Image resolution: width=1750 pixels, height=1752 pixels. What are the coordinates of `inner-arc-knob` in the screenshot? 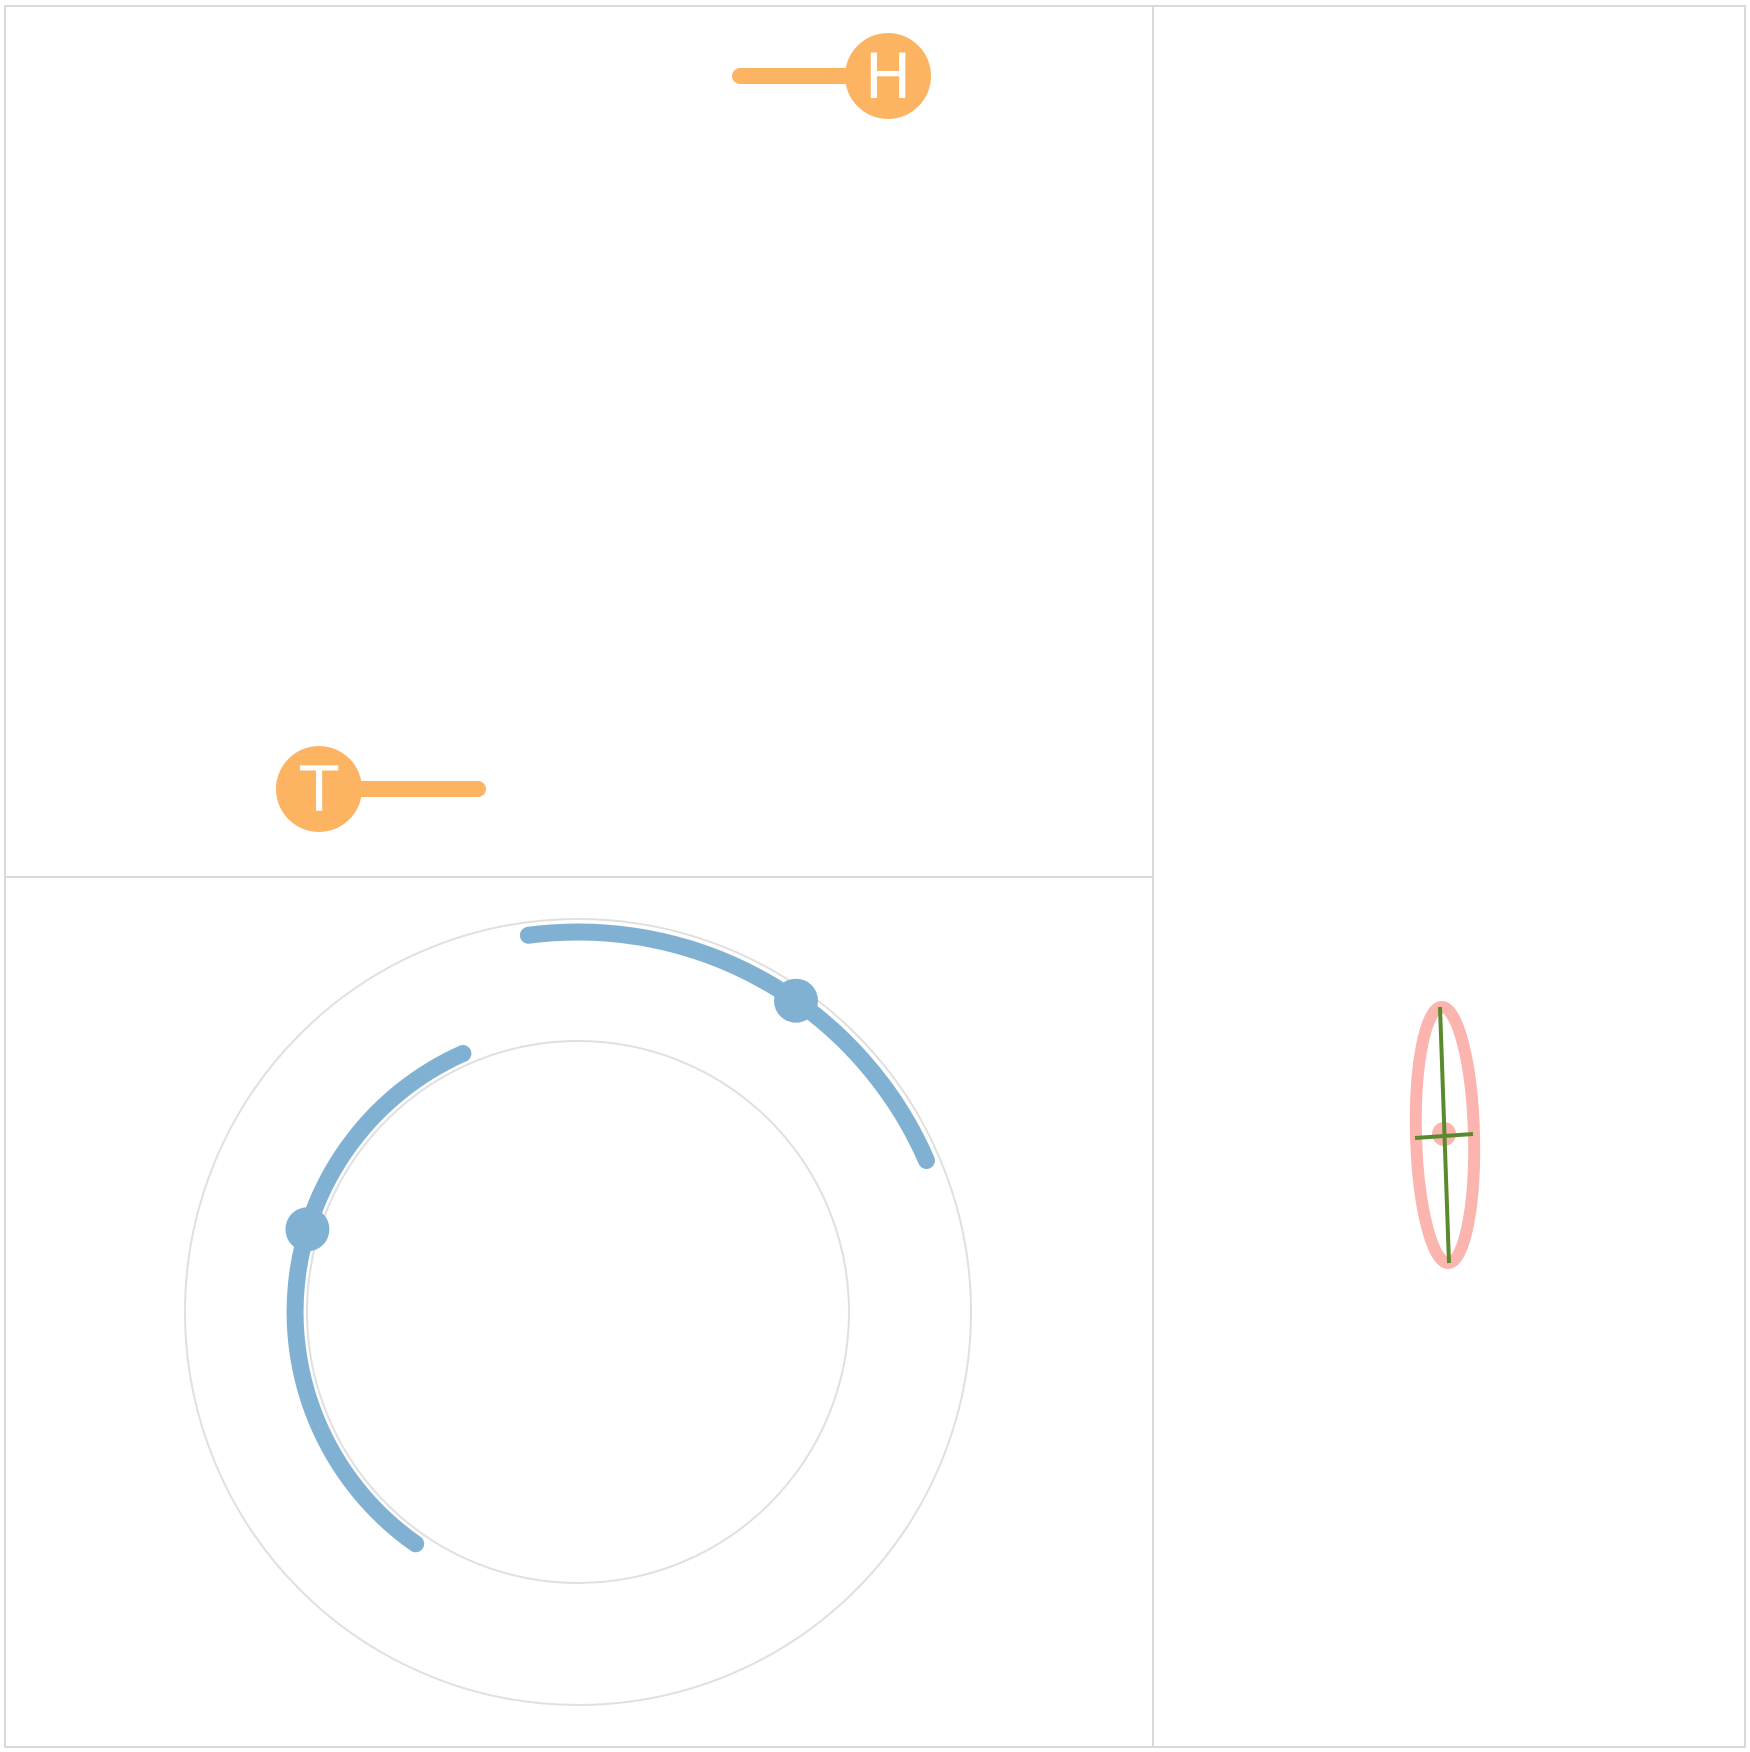 It's located at (307, 1229).